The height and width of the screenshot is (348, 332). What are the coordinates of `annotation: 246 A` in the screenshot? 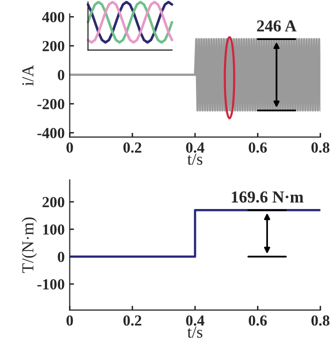 It's located at (277, 26).